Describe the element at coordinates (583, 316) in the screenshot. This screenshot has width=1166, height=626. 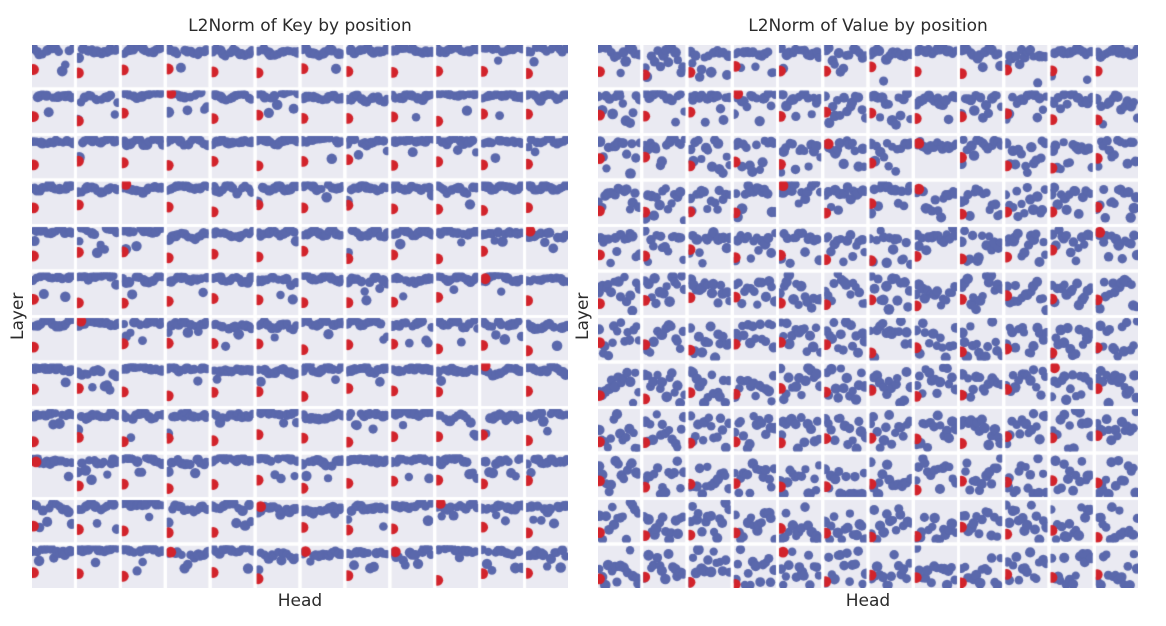
I see `value-panel-ylabel: Layer` at that location.